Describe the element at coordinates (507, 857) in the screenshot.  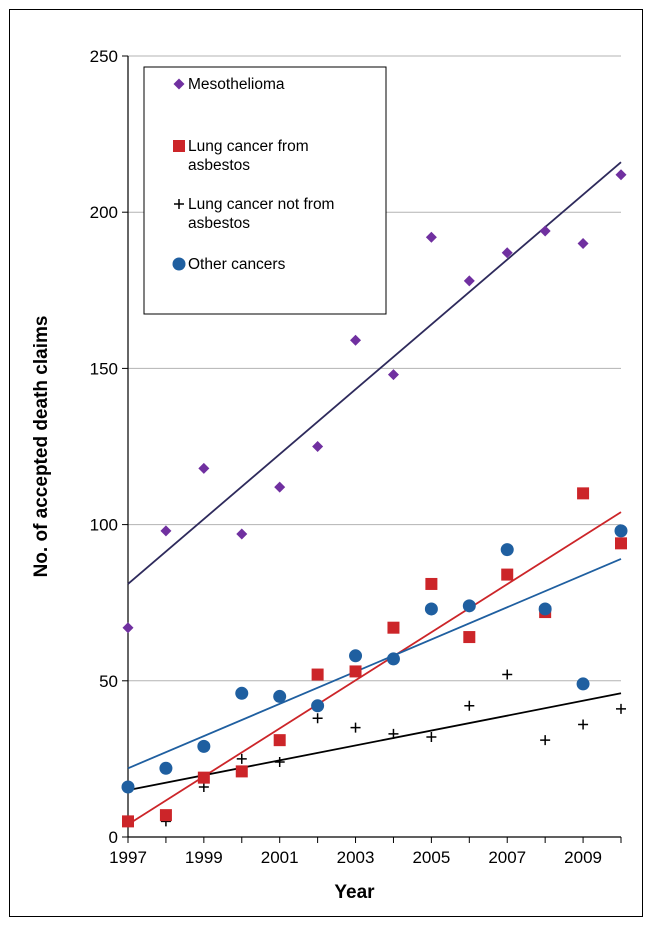
I see `x-tick-label: 2007` at that location.